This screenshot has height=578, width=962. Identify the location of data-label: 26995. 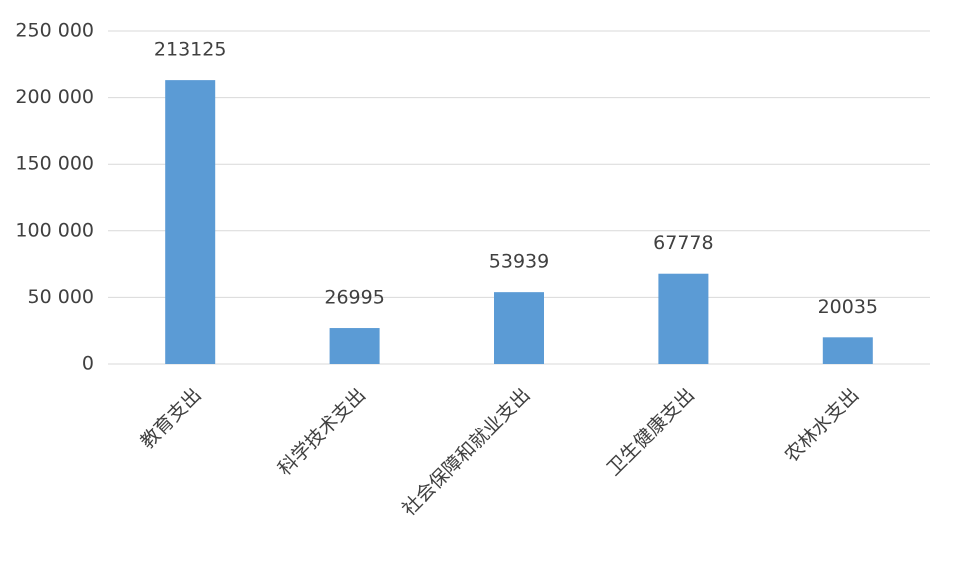
(354, 298).